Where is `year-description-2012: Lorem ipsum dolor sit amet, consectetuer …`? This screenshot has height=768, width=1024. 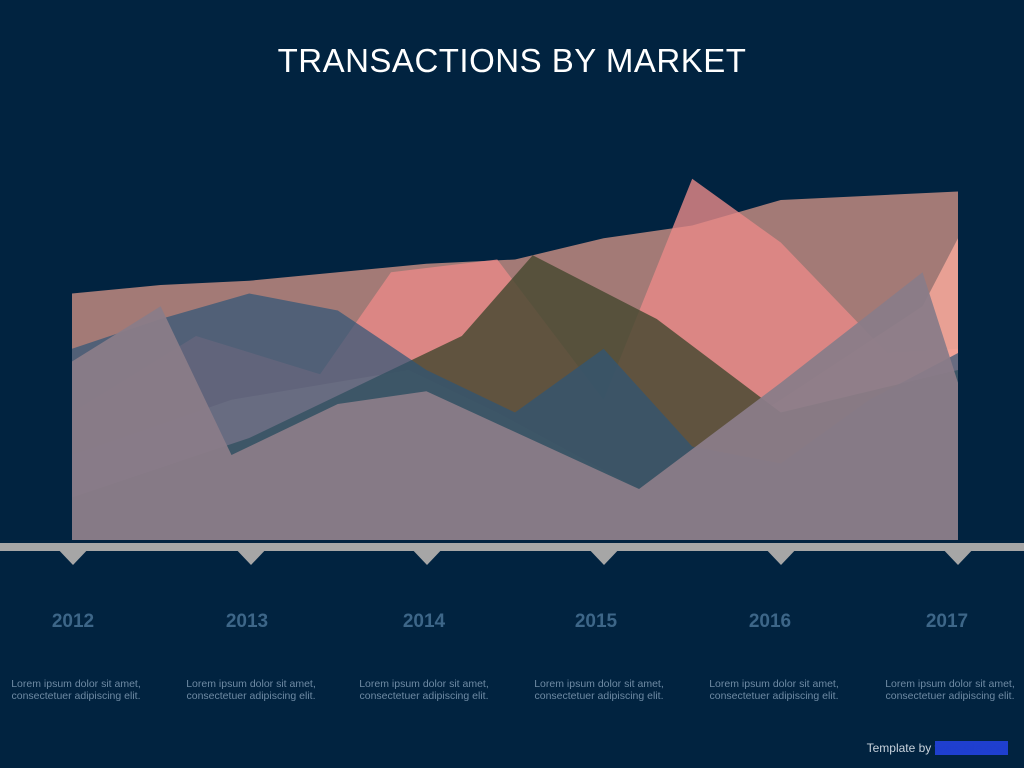
year-description-2012: Lorem ipsum dolor sit amet, consectetuer … is located at coordinates (78, 690).